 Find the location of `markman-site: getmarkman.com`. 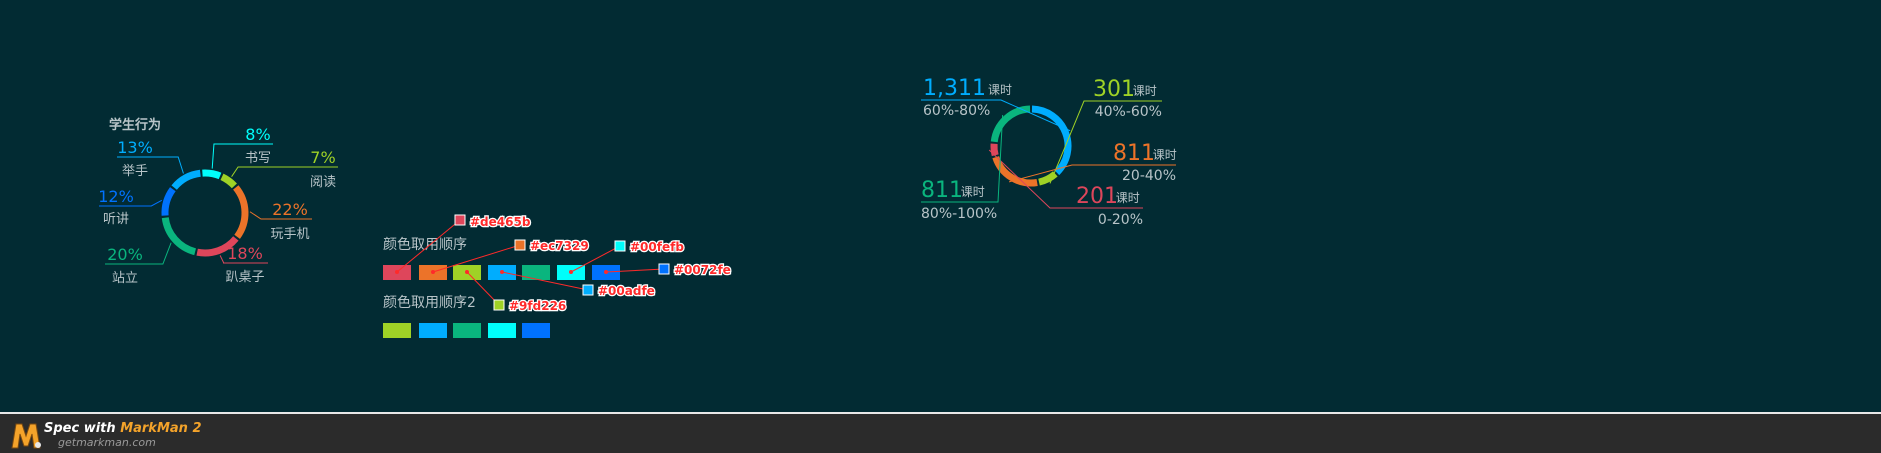

markman-site: getmarkman.com is located at coordinates (107, 442).